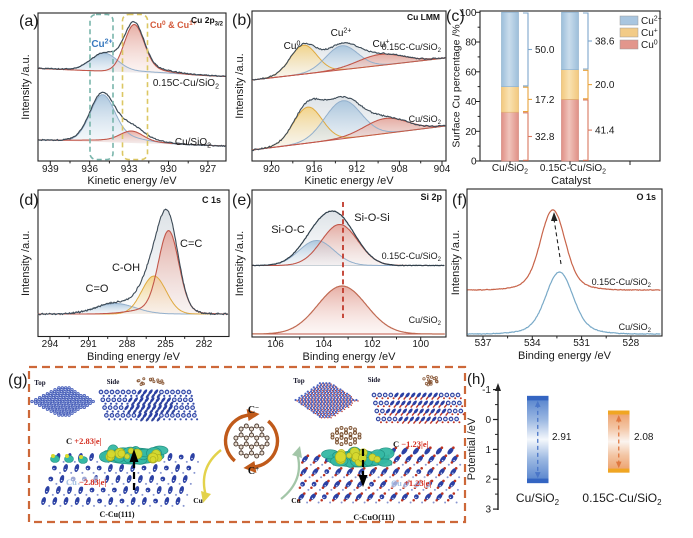  What do you see at coordinates (275, 344) in the screenshot?
I see `svg-text: 106` at bounding box center [275, 344].